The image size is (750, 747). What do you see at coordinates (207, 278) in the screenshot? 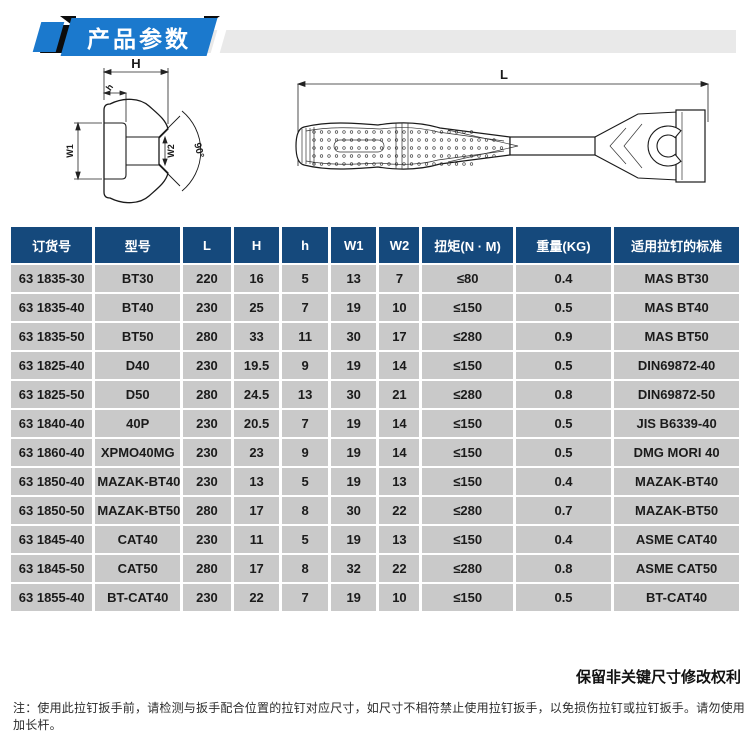
I see `table-cell: 220` at bounding box center [207, 278].